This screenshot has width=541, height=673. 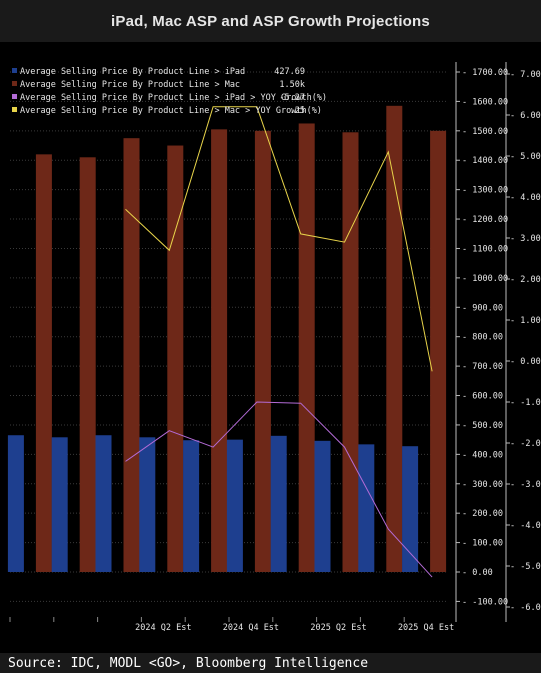 What do you see at coordinates (525, 321) in the screenshot?
I see `right-tick-label: - 1.00` at bounding box center [525, 321].